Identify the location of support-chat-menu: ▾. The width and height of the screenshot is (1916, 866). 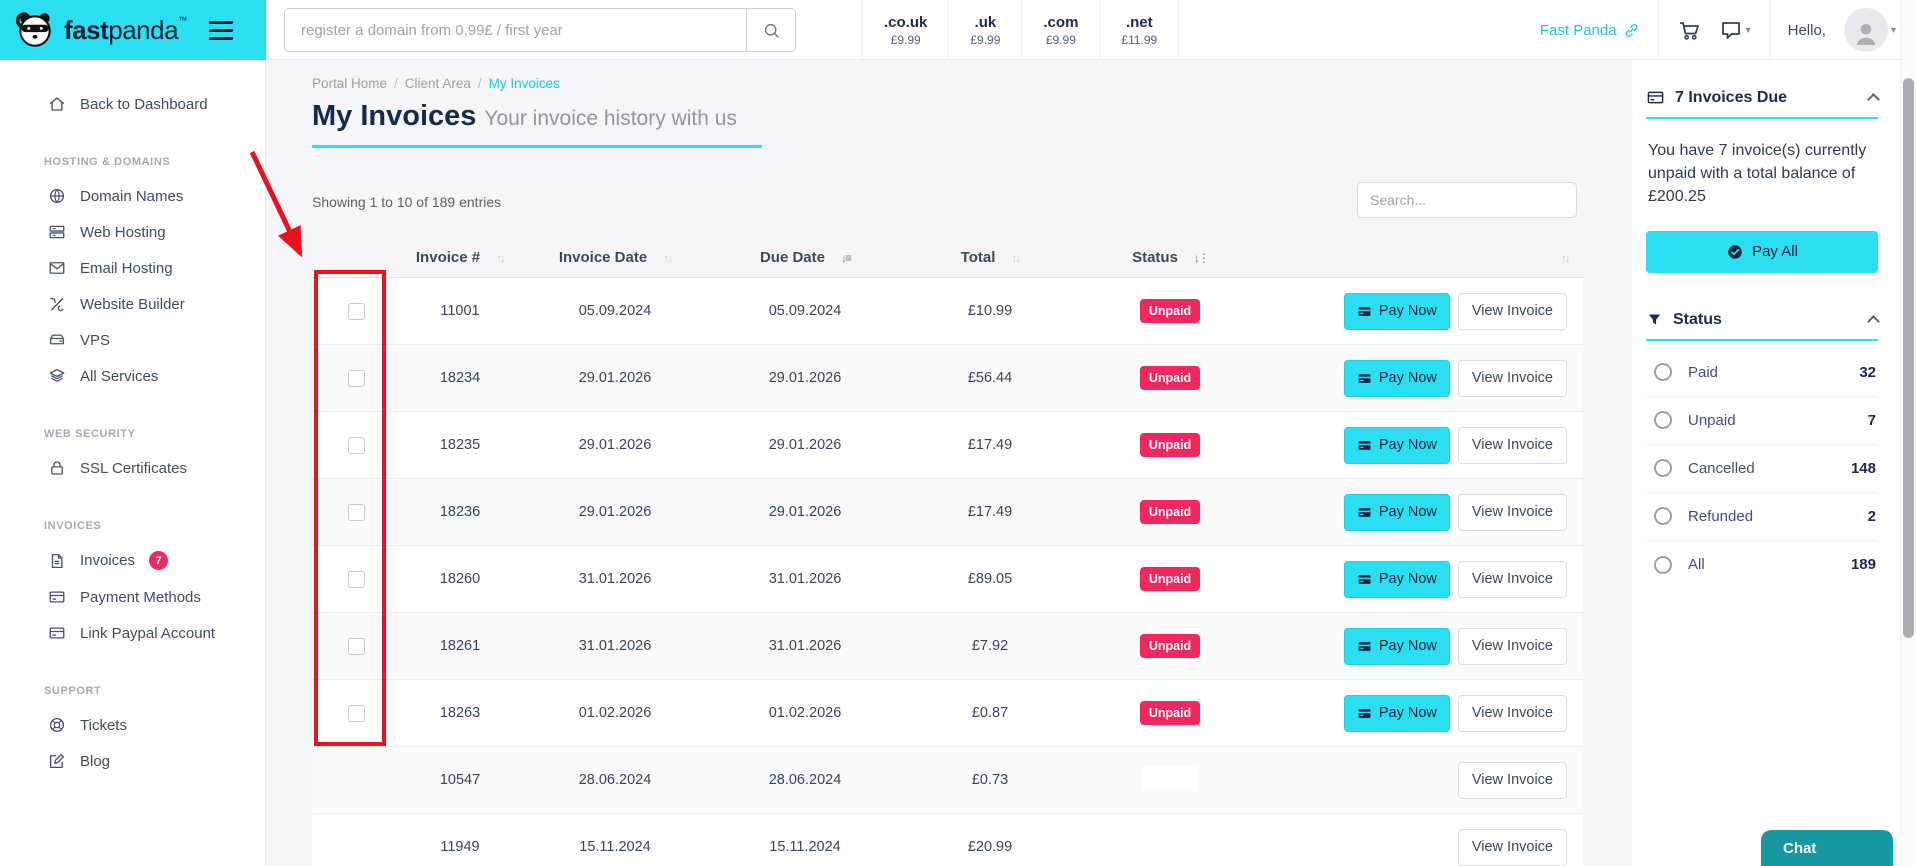
(1735, 30).